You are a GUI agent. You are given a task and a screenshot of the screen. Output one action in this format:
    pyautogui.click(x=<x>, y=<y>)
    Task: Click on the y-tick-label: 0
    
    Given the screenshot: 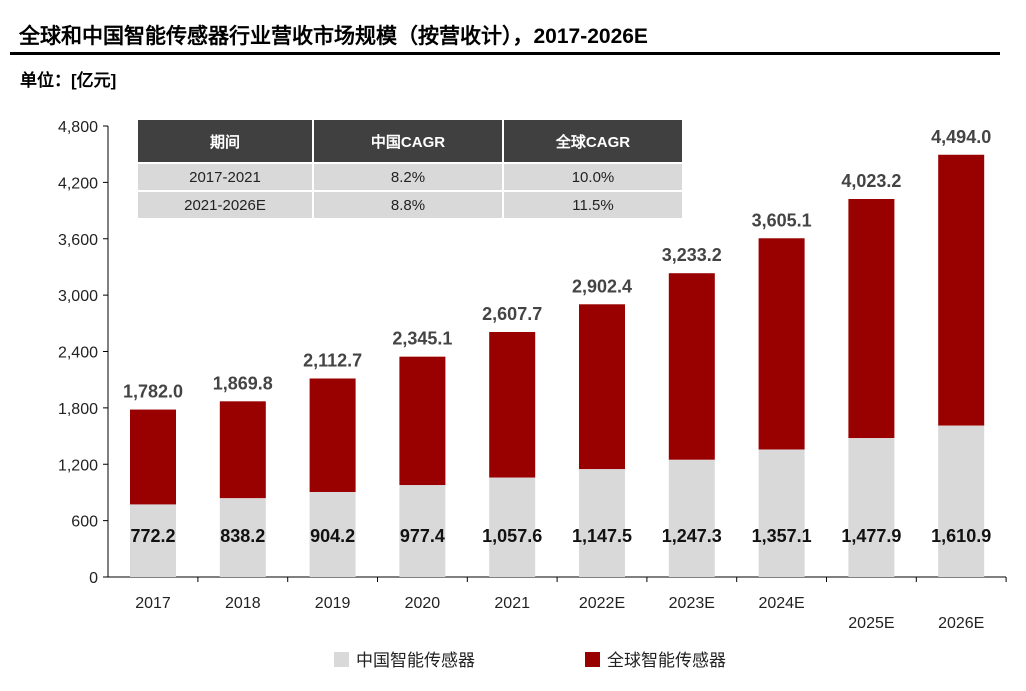 What is the action you would take?
    pyautogui.click(x=93, y=578)
    